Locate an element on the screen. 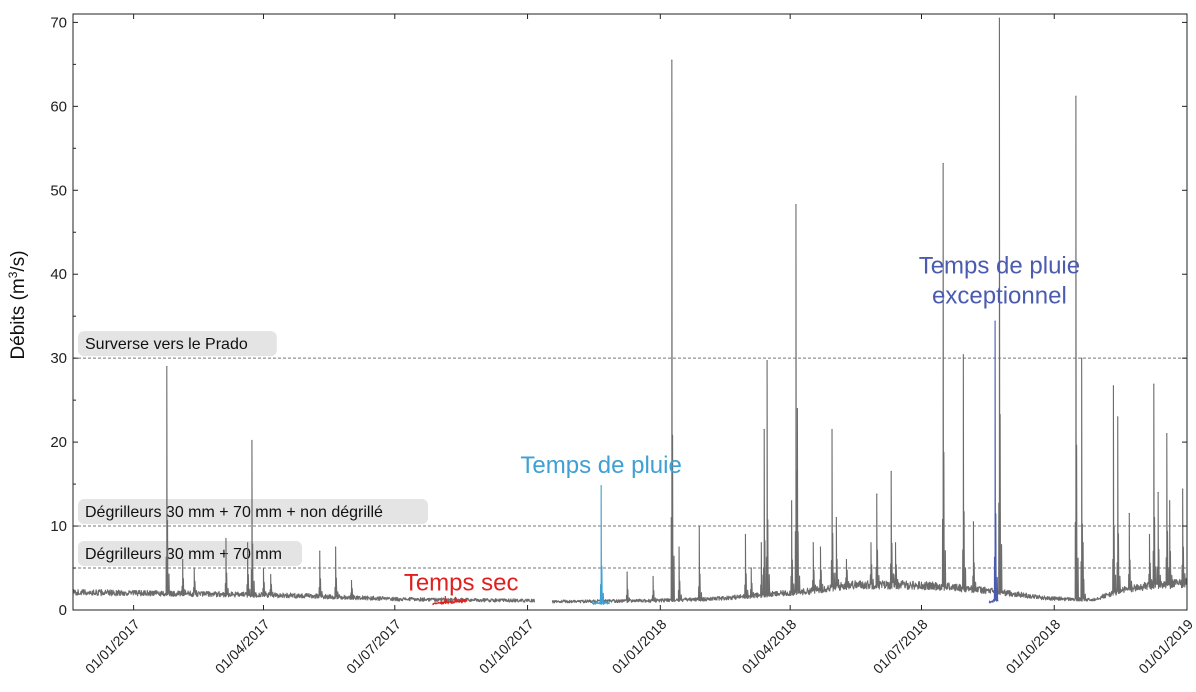  y-tick-label: 60 is located at coordinates (58, 106).